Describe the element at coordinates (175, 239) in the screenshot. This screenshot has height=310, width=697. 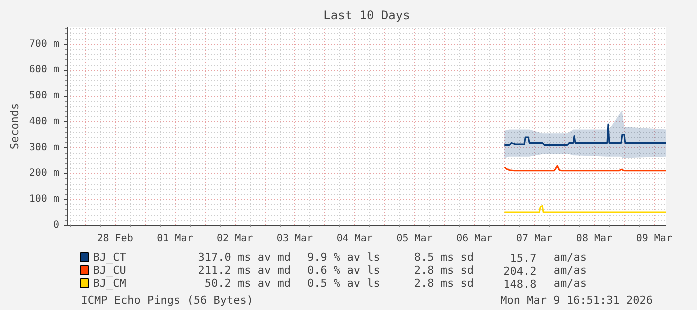
I see `x-tick-label: 01 Mar` at that location.